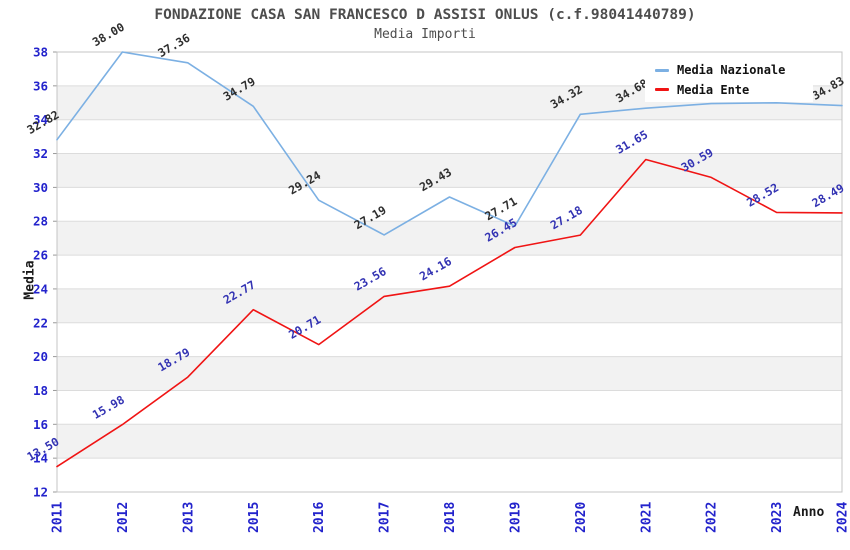  Describe the element at coordinates (40, 255) in the screenshot. I see `y-tick-label: 26` at that location.